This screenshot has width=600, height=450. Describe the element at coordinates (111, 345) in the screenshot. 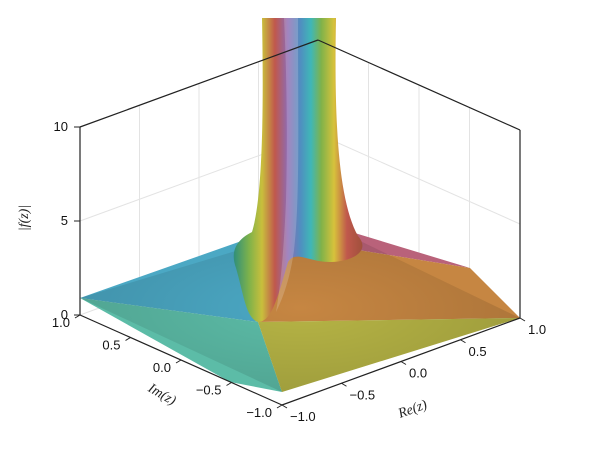

I see `y-tick-label: 0.5` at that location.